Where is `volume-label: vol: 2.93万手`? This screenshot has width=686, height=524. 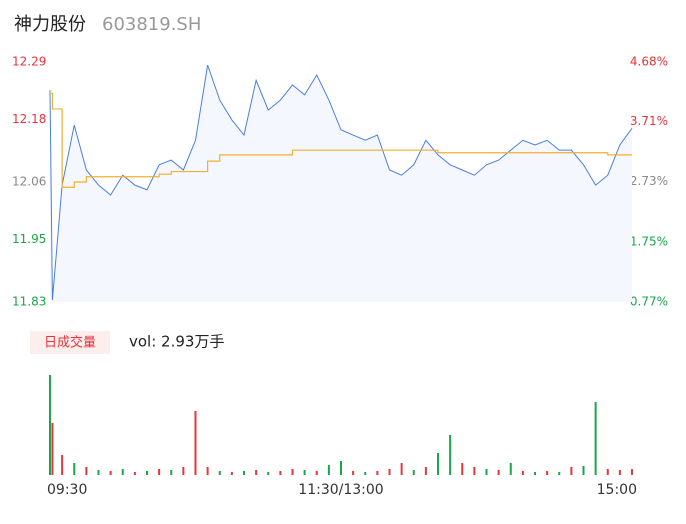
volume-label: vol: 2.93万手 is located at coordinates (176, 342).